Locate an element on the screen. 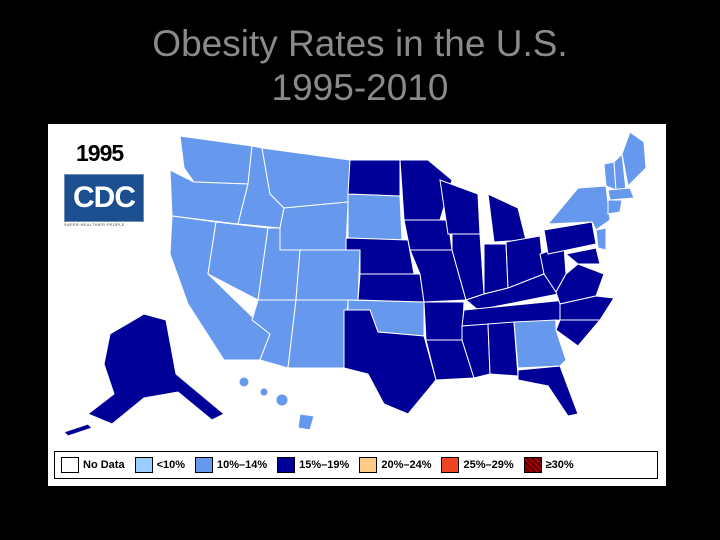 This screenshot has width=720, height=540. state-kansas is located at coordinates (391, 288).